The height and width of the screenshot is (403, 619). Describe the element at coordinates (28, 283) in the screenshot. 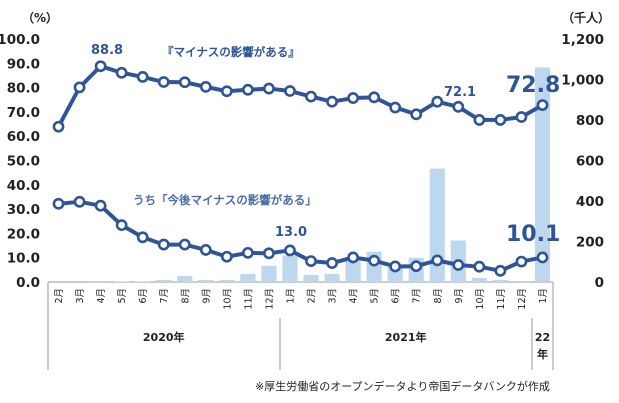

I see `left-tick-label: 0.0` at that location.